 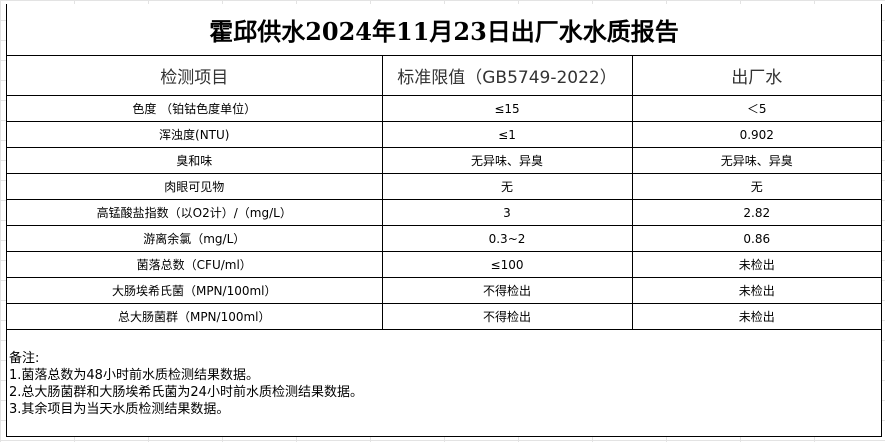 I want to click on table-row: 色度 （铂钴色度单位） ≤15 ＜5, so click(x=444, y=108).